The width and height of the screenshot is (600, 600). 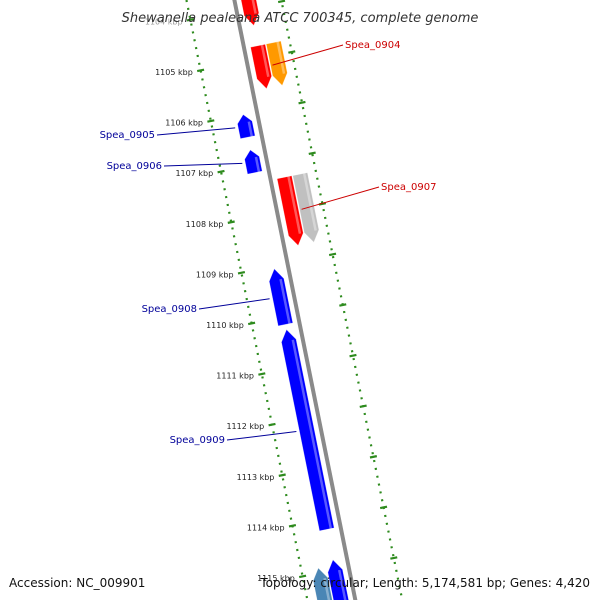 What do you see at coordinates (372, 45) in the screenshot?
I see `gene-label: Spea_0904` at bounding box center [372, 45].